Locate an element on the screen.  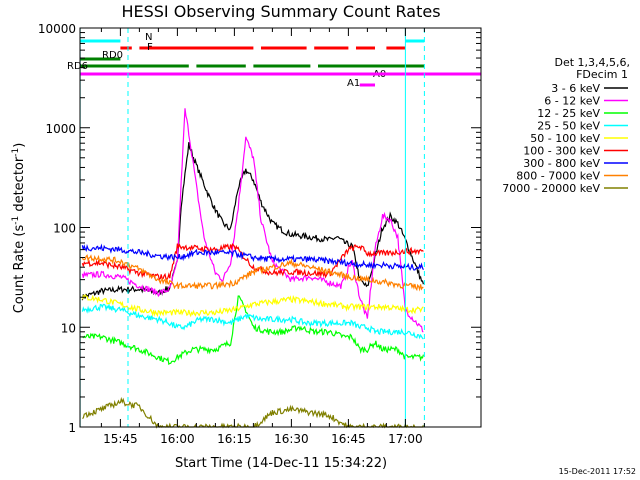
legend-label-1: 6 - 12 keV is located at coordinates (572, 101).